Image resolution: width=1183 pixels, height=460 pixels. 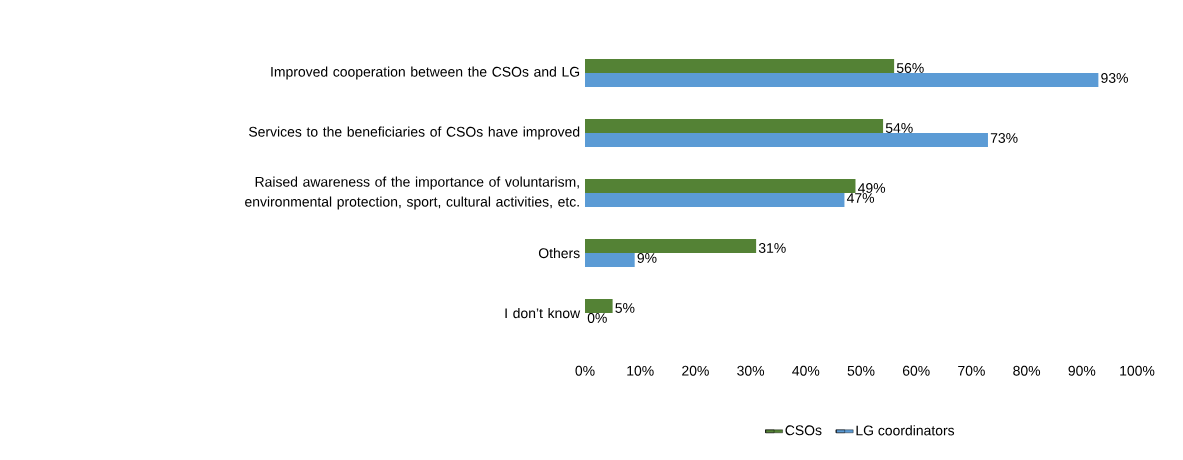 I want to click on data-label: 56%, so click(x=910, y=68).